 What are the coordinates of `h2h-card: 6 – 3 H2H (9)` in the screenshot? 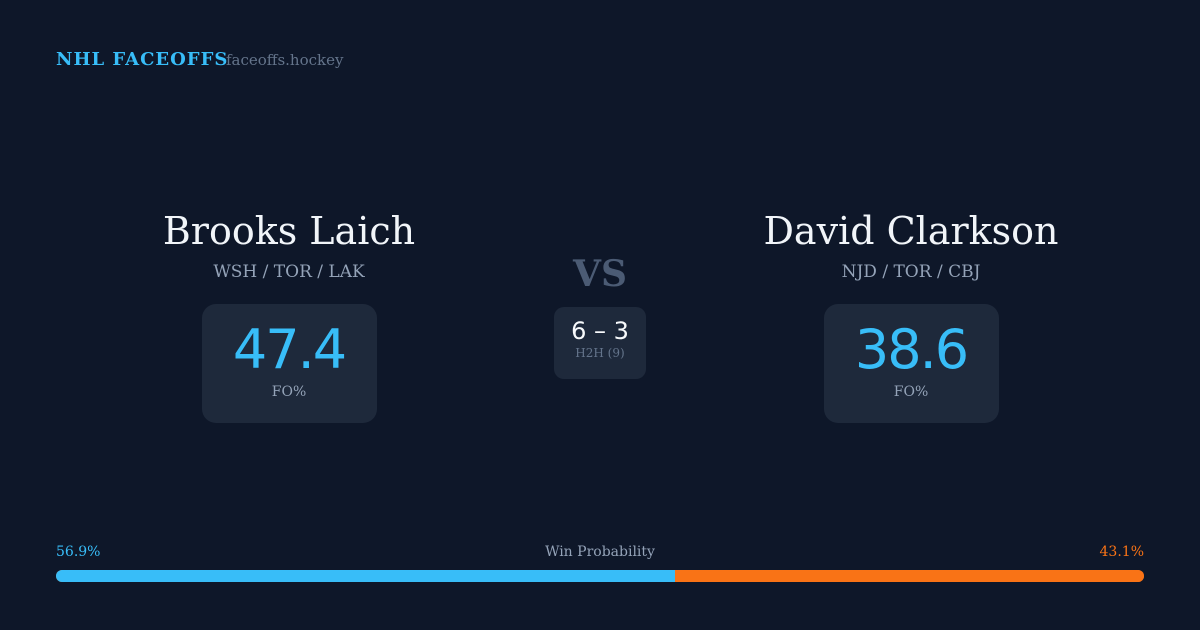 It's located at (600, 343).